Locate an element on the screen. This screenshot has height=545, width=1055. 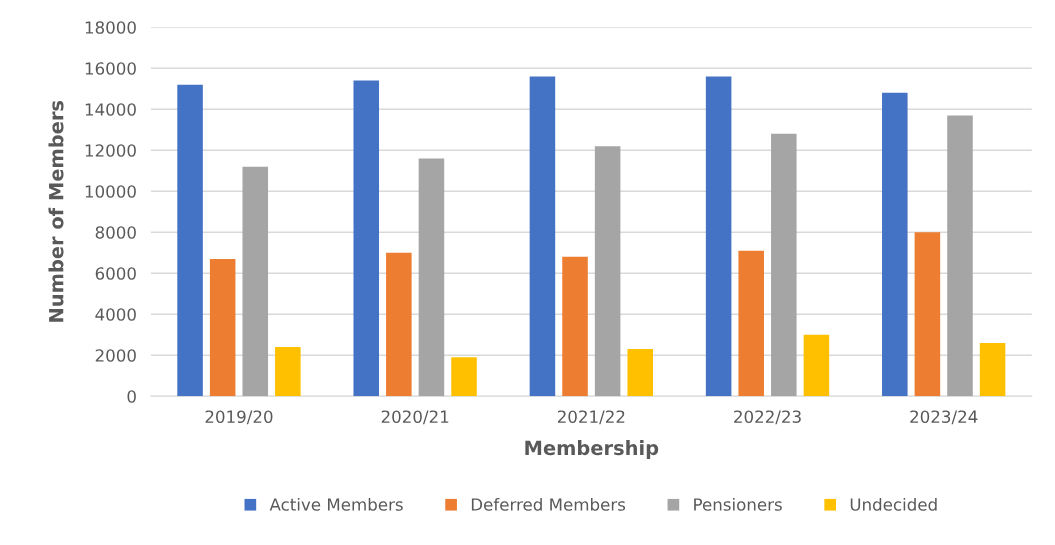
y-tick-label: 0 is located at coordinates (131, 396).